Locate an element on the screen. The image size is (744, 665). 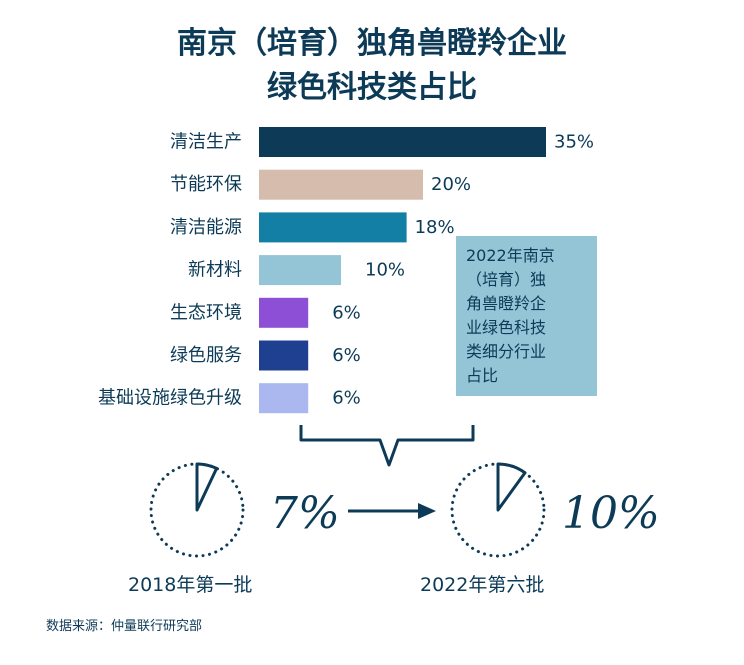
category-label: 新材料 is located at coordinates (215, 270).